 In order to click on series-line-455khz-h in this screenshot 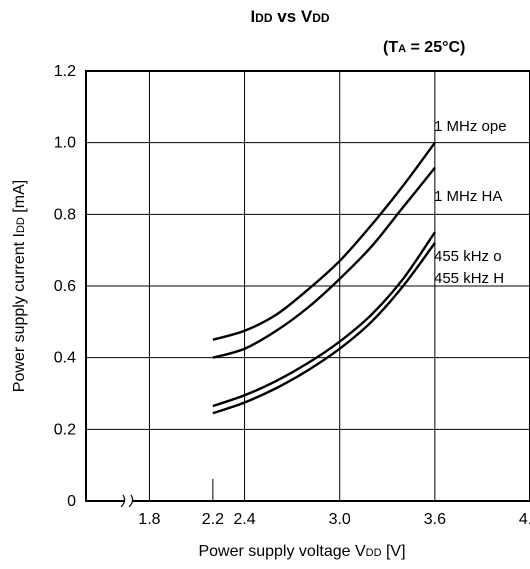, I will do `click(324, 328)`.